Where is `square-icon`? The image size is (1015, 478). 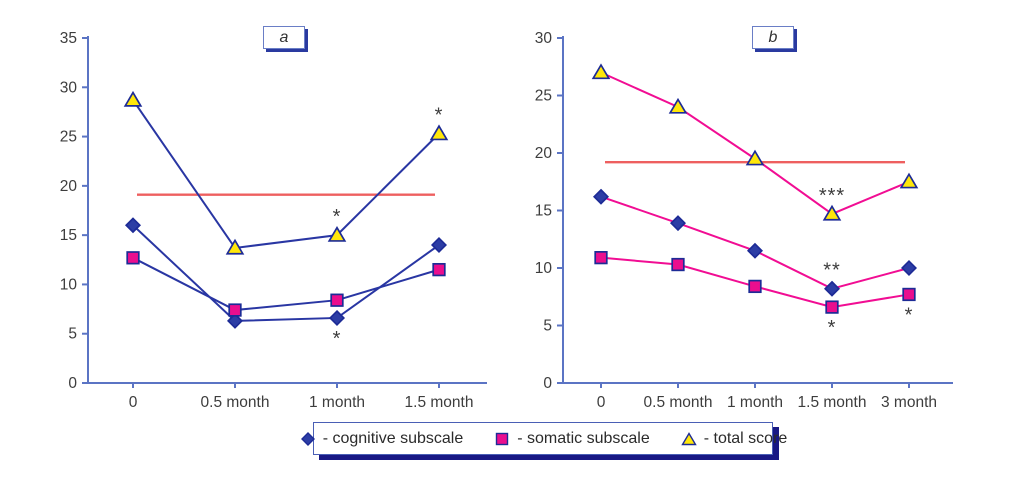
square-icon is located at coordinates (502, 438).